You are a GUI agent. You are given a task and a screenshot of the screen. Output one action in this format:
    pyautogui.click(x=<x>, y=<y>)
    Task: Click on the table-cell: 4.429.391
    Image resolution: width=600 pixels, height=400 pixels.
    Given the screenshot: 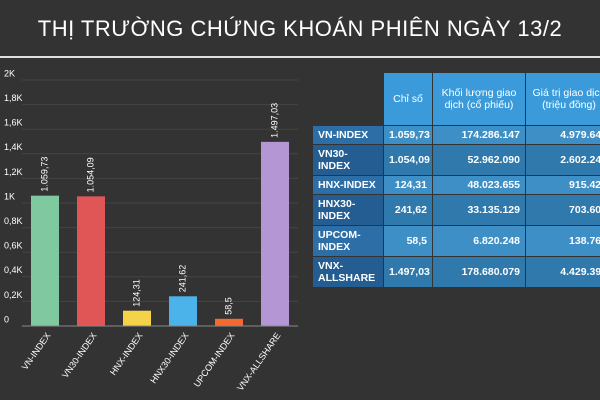 What is the action you would take?
    pyautogui.click(x=562, y=272)
    